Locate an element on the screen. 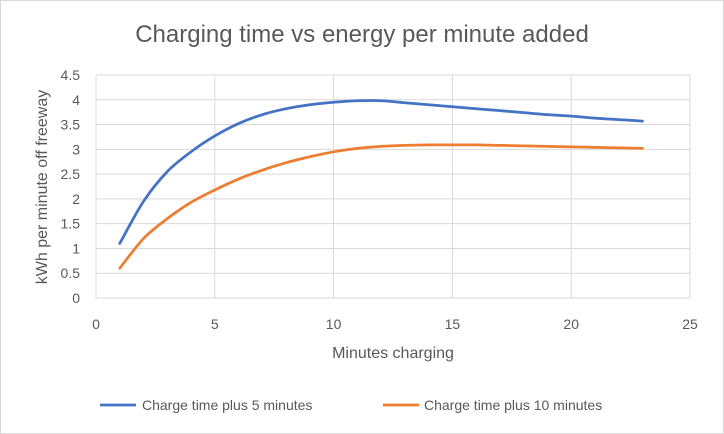 This screenshot has height=434, width=724. x-tick-label: 0 is located at coordinates (96, 324).